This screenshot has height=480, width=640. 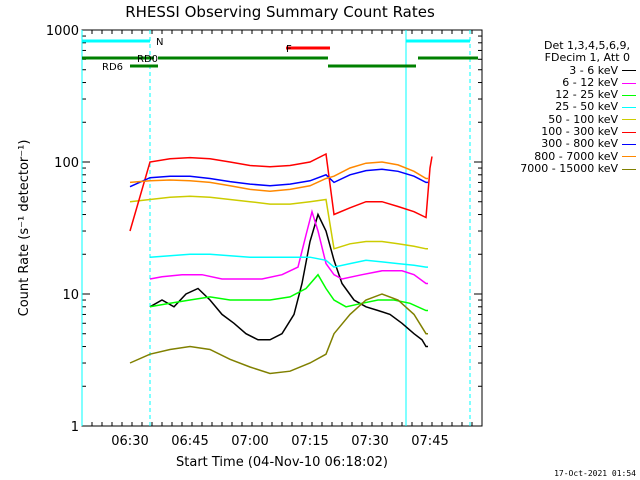 What do you see at coordinates (66, 163) in the screenshot?
I see `y-tick-label: 100` at bounding box center [66, 163].